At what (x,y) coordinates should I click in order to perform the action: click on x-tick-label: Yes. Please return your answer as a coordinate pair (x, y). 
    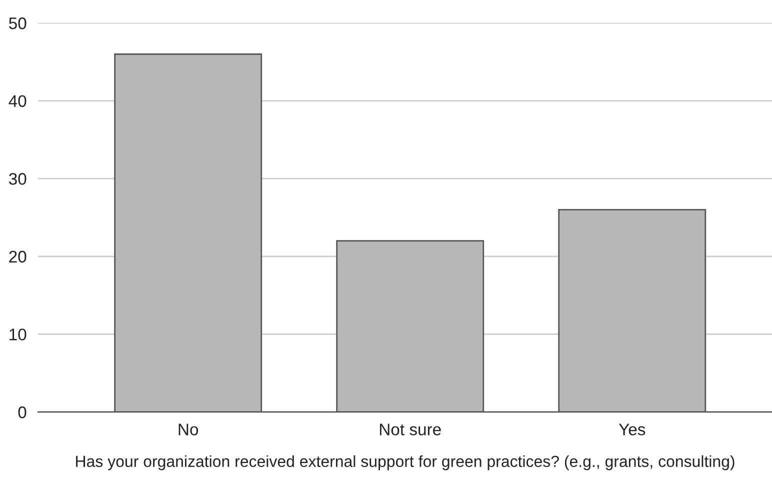
    Looking at the image, I should click on (632, 430).